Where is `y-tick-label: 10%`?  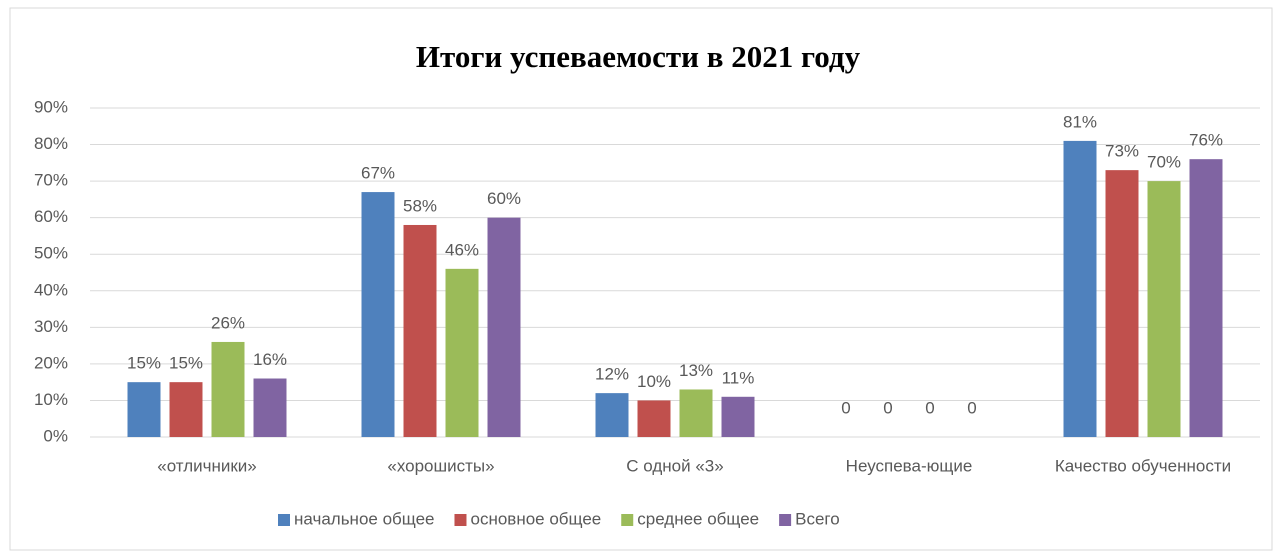 y-tick-label: 10% is located at coordinates (51, 399).